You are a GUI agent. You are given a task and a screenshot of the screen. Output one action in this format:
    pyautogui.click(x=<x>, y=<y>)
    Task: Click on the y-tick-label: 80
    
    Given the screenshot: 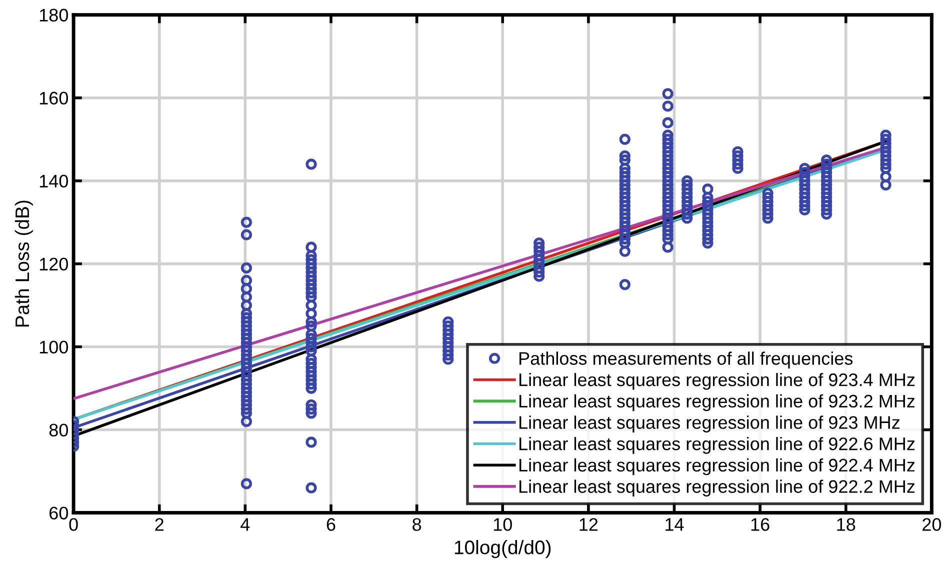 What is the action you would take?
    pyautogui.click(x=58, y=430)
    